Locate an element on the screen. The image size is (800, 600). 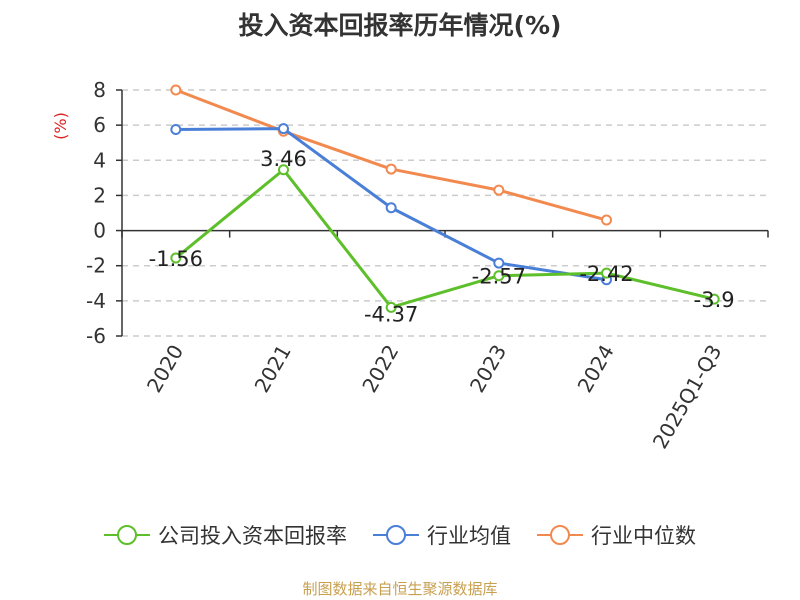
x-tick-label: 2020 is located at coordinates (165, 369).